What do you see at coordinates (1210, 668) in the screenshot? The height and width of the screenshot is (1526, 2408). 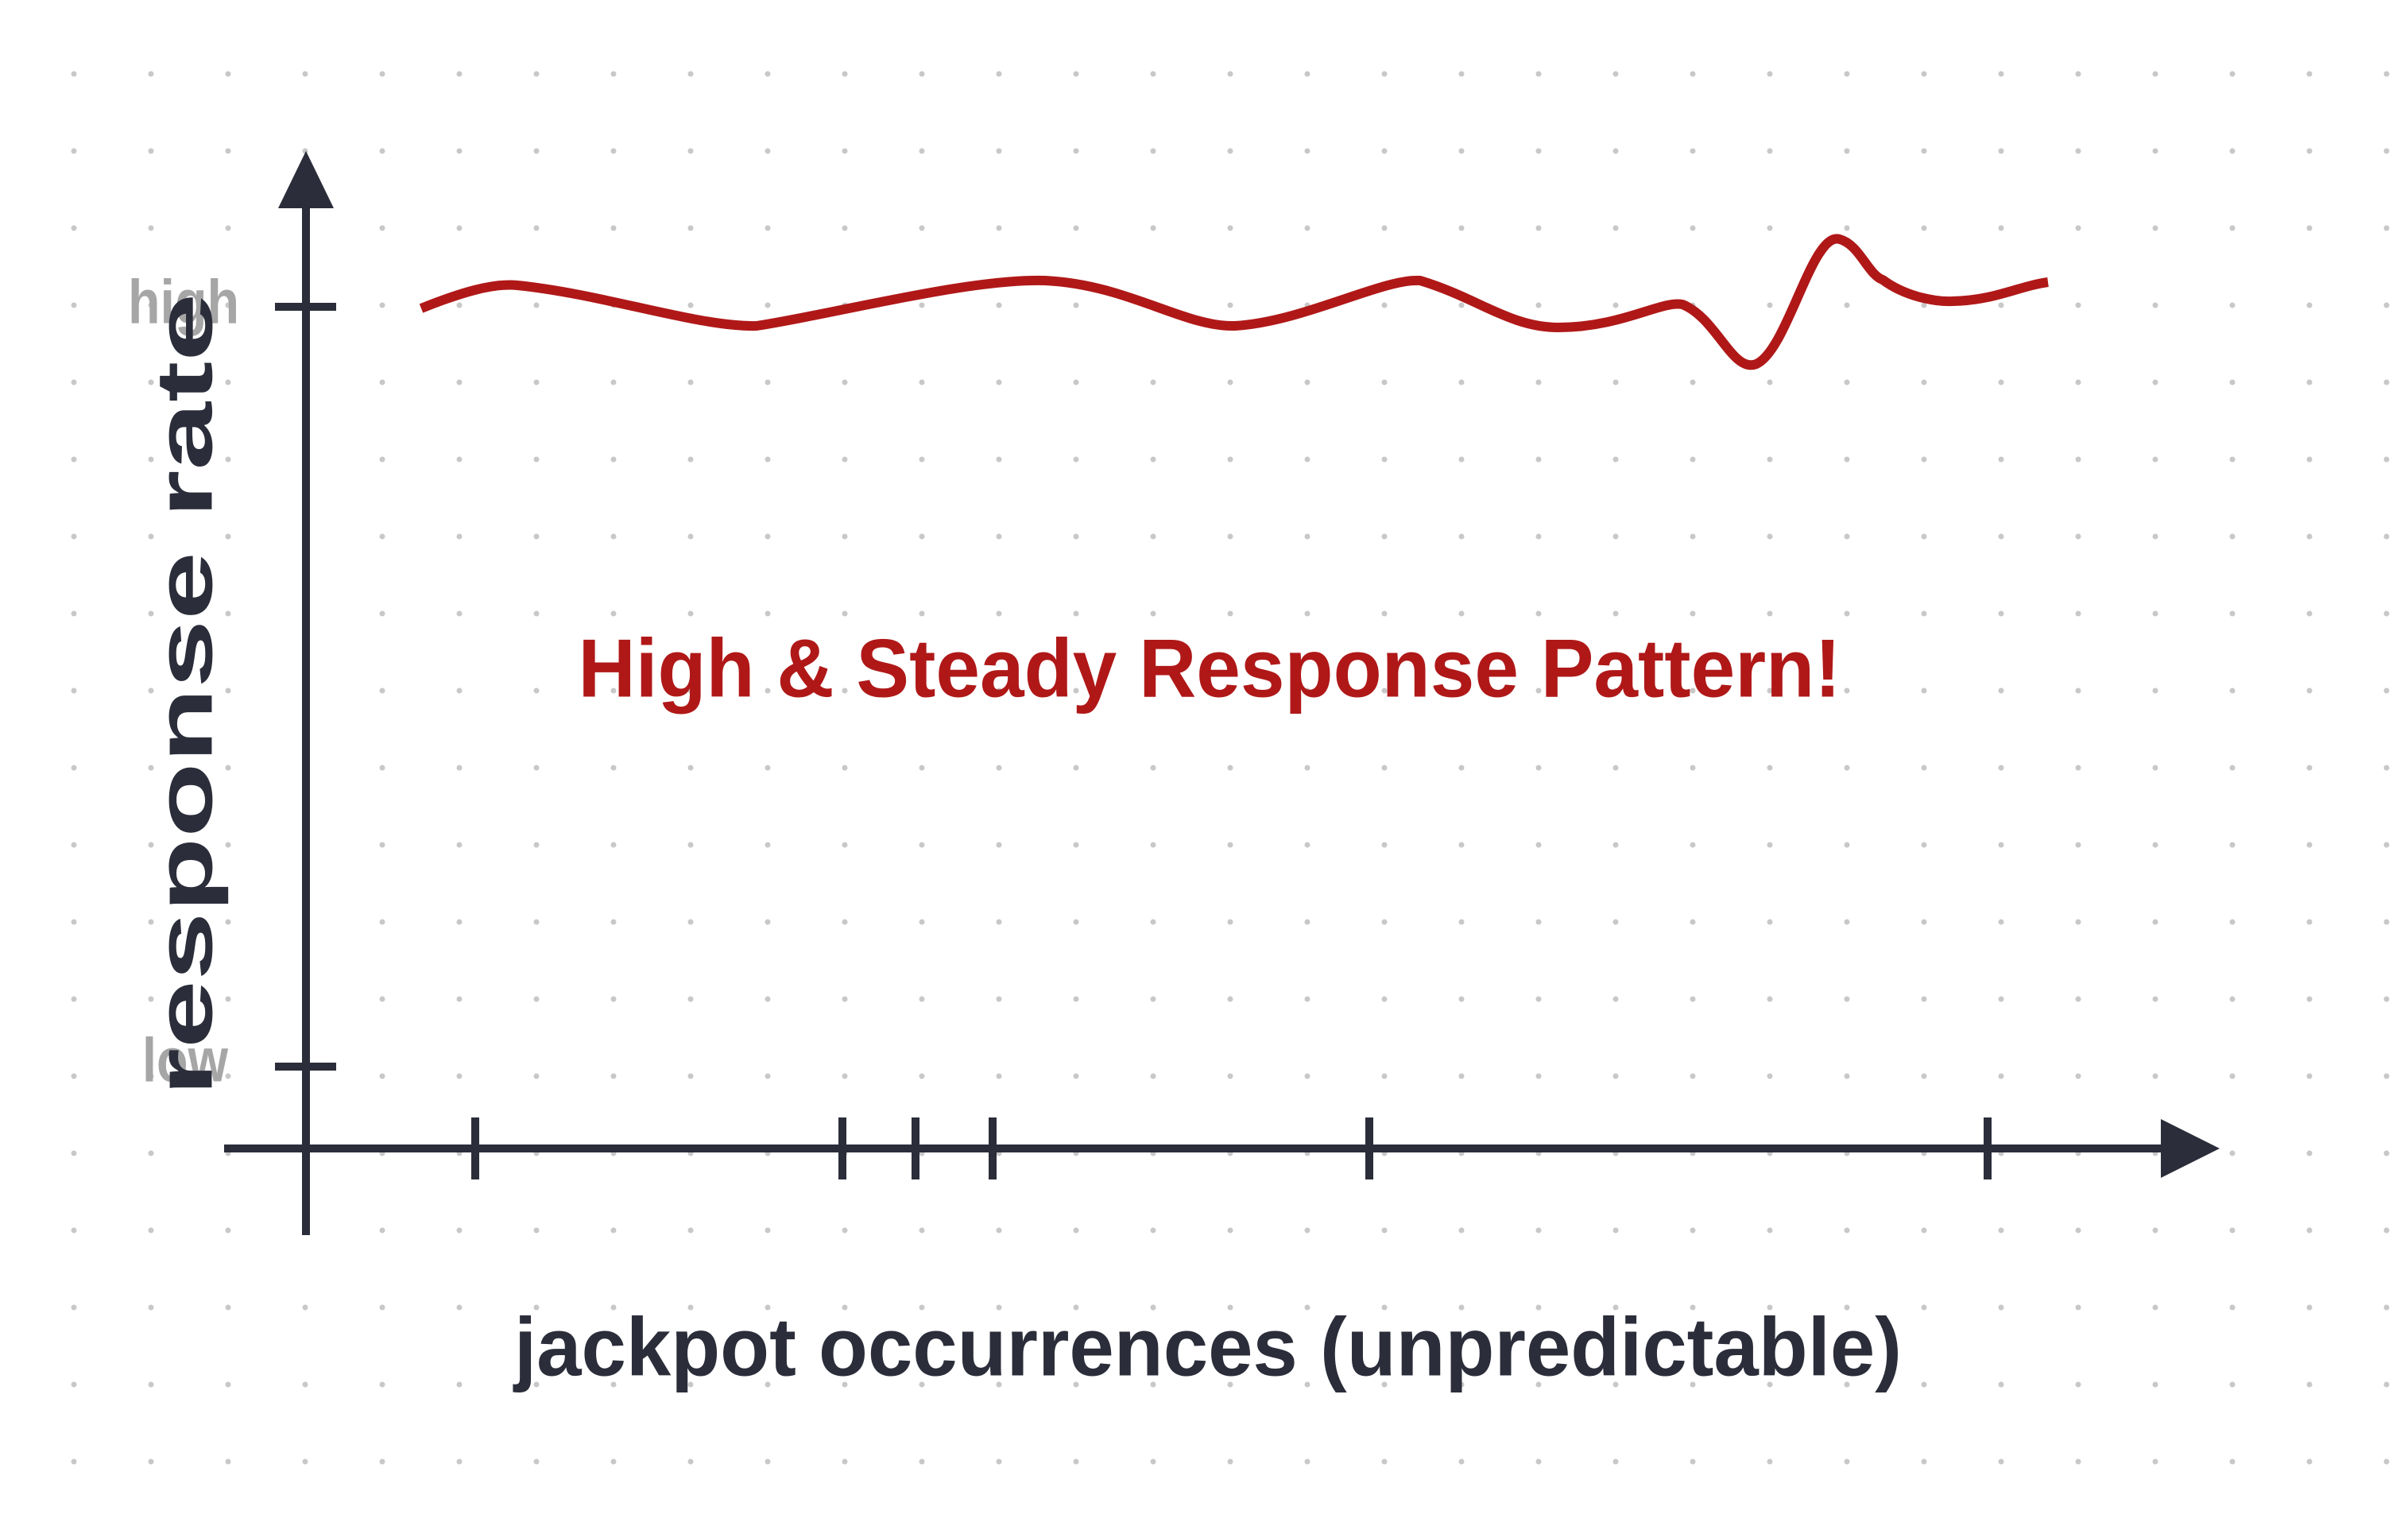 I see `annotation: High & Steady Response Pattern!` at bounding box center [1210, 668].